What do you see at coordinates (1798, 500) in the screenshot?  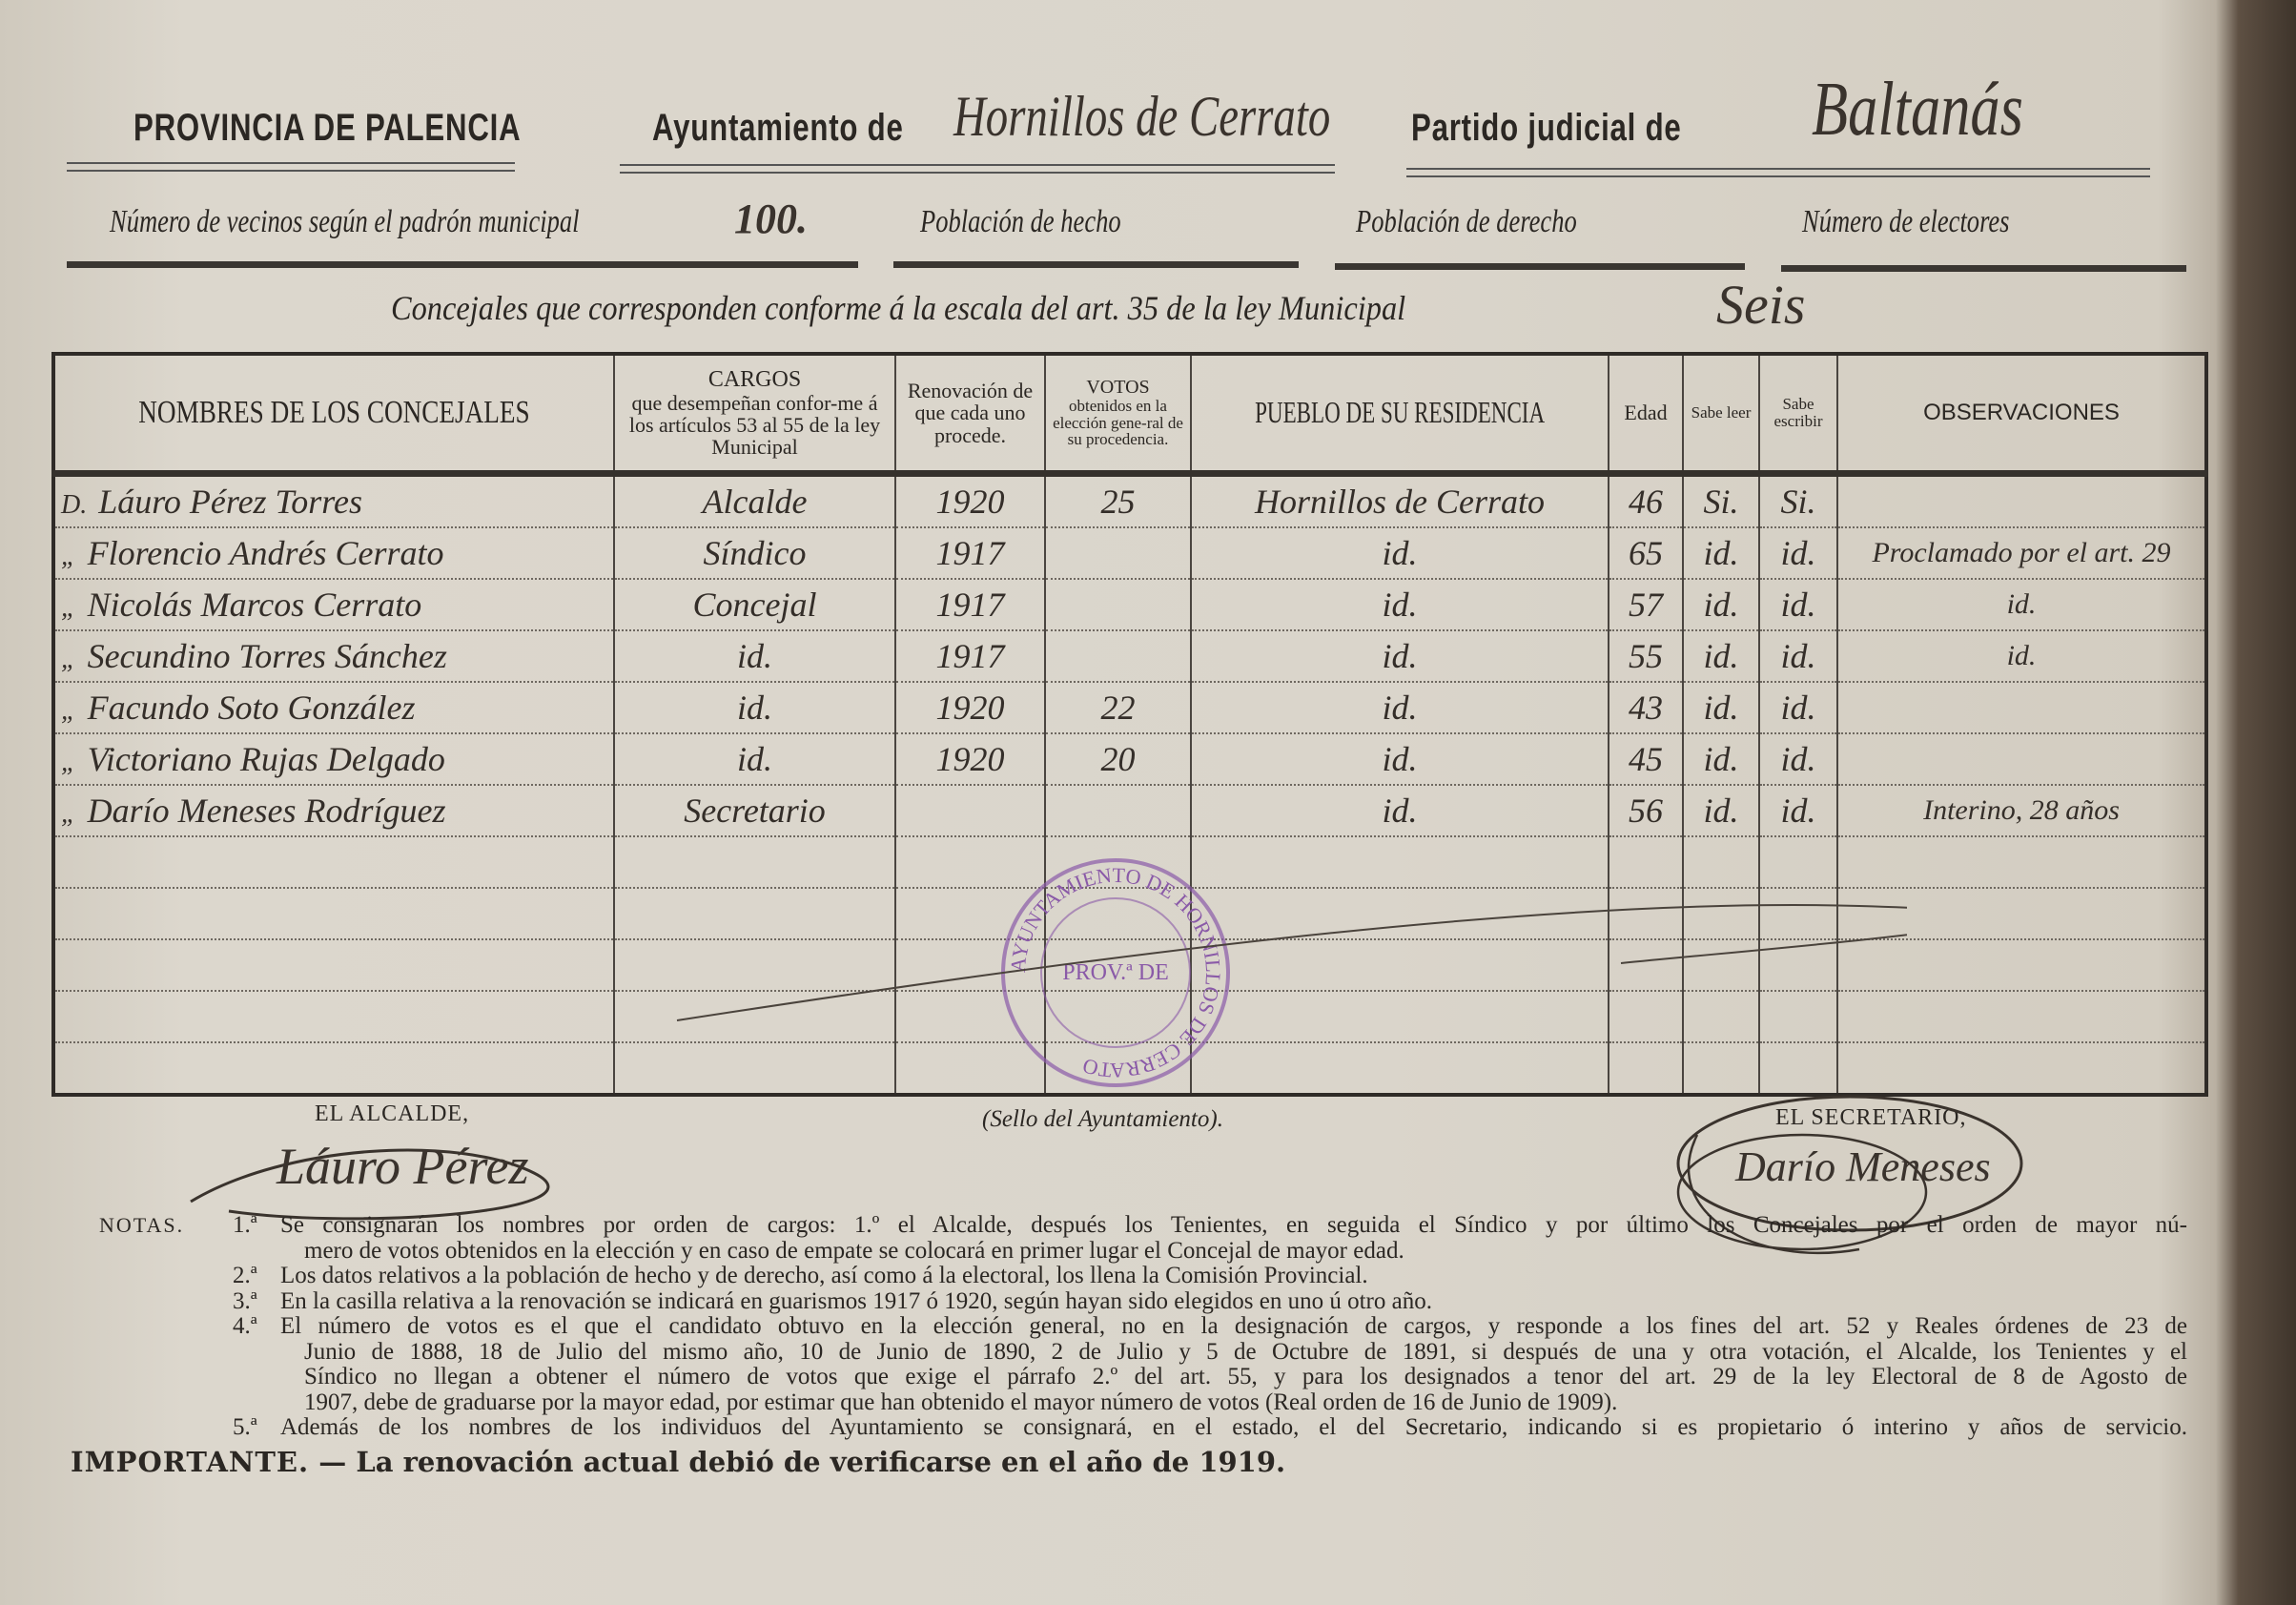 I see `cell-escribir: Si.` at bounding box center [1798, 500].